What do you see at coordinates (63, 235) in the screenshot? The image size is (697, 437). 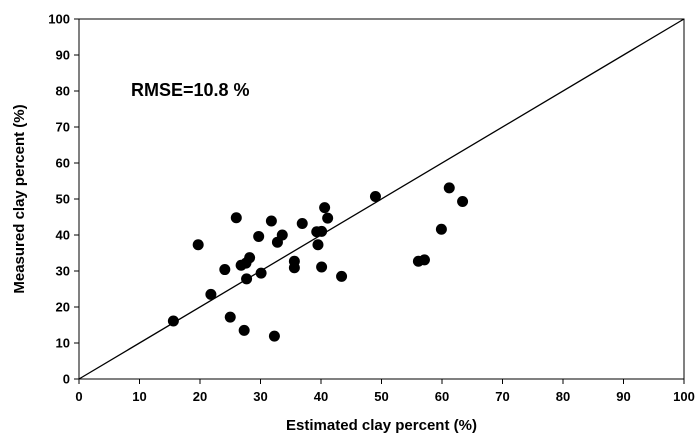 I see `y-tick-label: 40` at bounding box center [63, 235].